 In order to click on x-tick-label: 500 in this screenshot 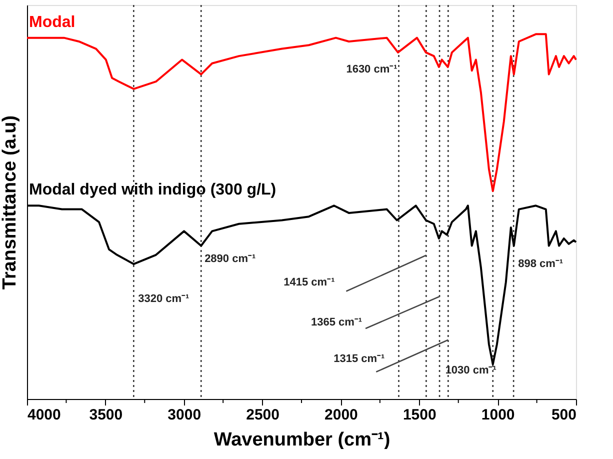, I will do `click(563, 415)`.